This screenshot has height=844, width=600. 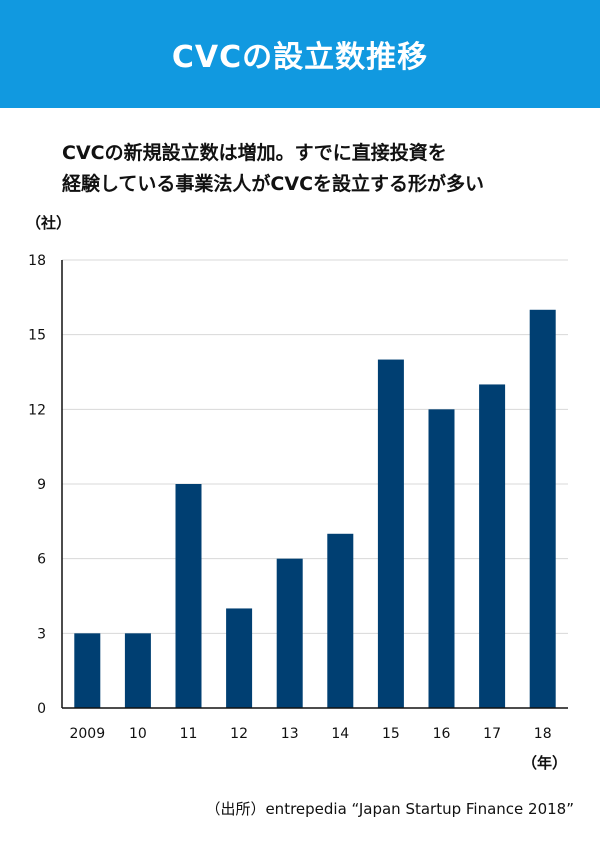 What do you see at coordinates (391, 734) in the screenshot?
I see `x-tick-label-15: 15` at bounding box center [391, 734].